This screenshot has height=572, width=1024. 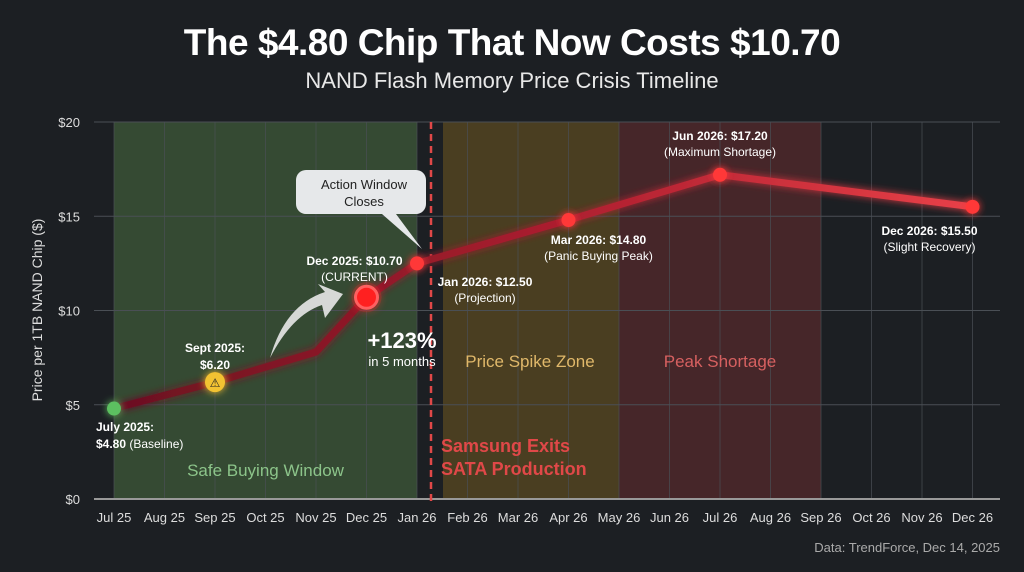 I want to click on x-tick-label: Aug 25, so click(x=164, y=517).